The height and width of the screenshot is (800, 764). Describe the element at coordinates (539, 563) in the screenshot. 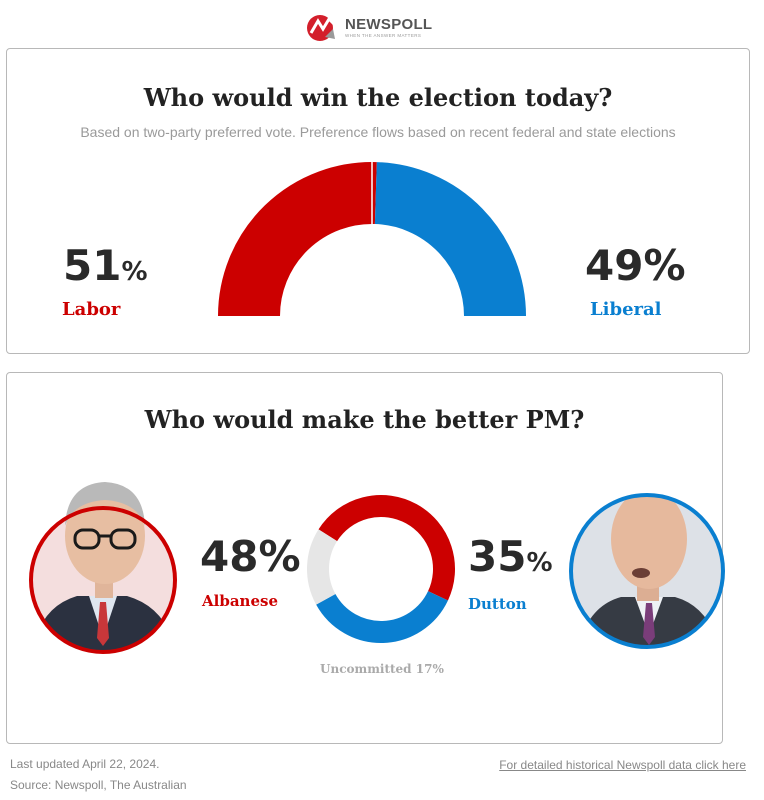

I see `dutton-suffix: %` at that location.